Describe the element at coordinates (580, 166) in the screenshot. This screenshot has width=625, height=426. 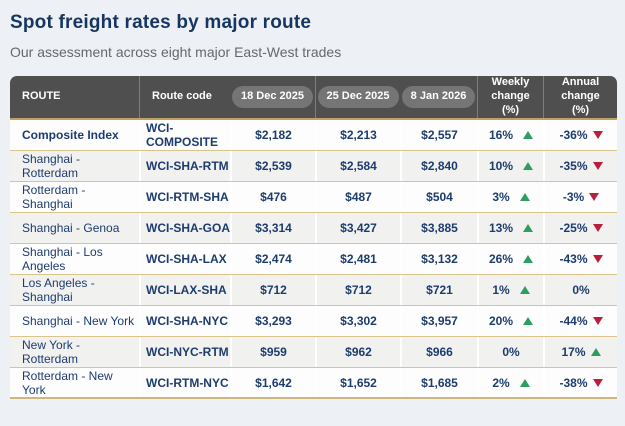
I see `annual-change-cell: -35%` at that location.